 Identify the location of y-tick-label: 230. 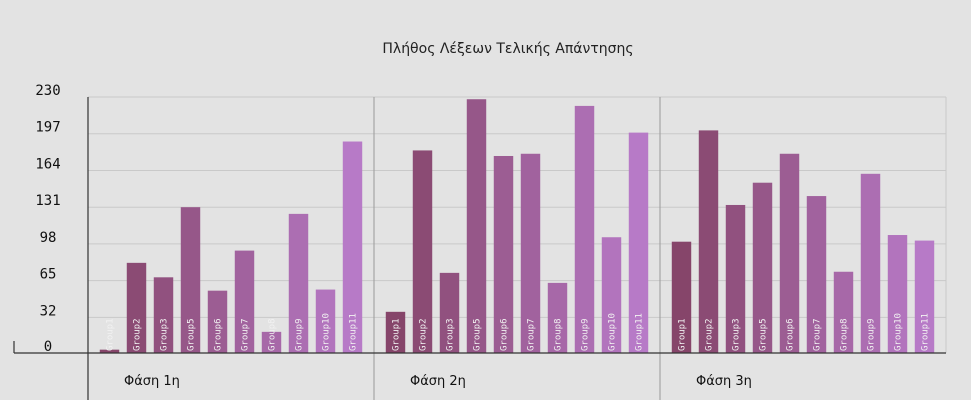
(47, 91).